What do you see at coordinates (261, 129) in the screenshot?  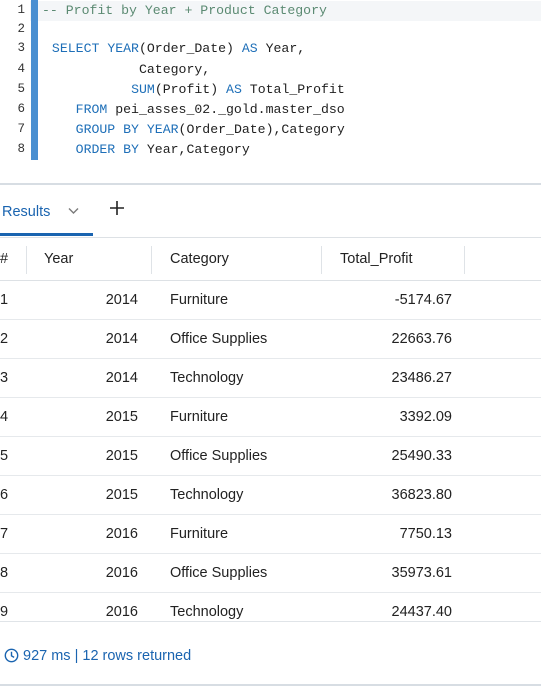 I see `sql-token: (Order_Date),Category` at bounding box center [261, 129].